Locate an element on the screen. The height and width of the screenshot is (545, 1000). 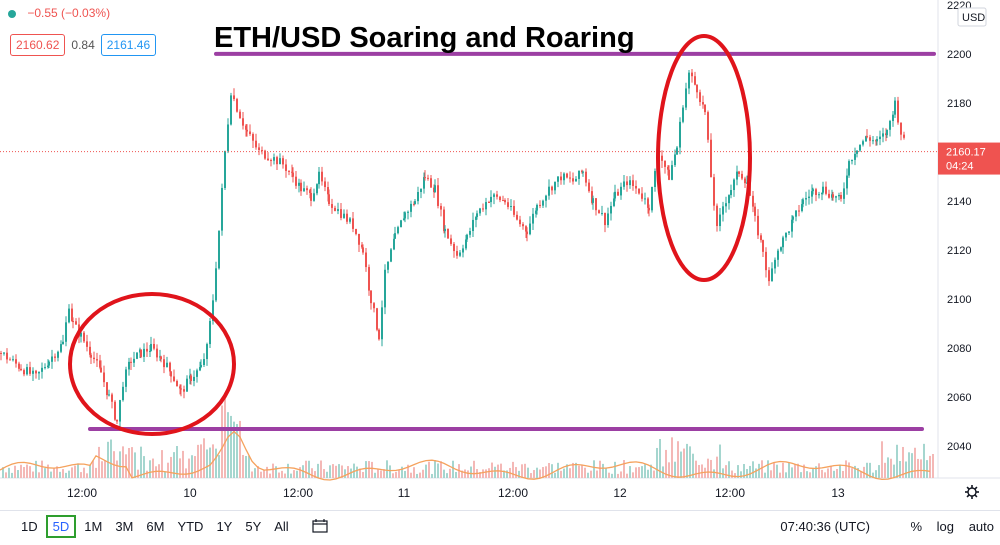
range-all-button: All is located at coordinates (281, 526).